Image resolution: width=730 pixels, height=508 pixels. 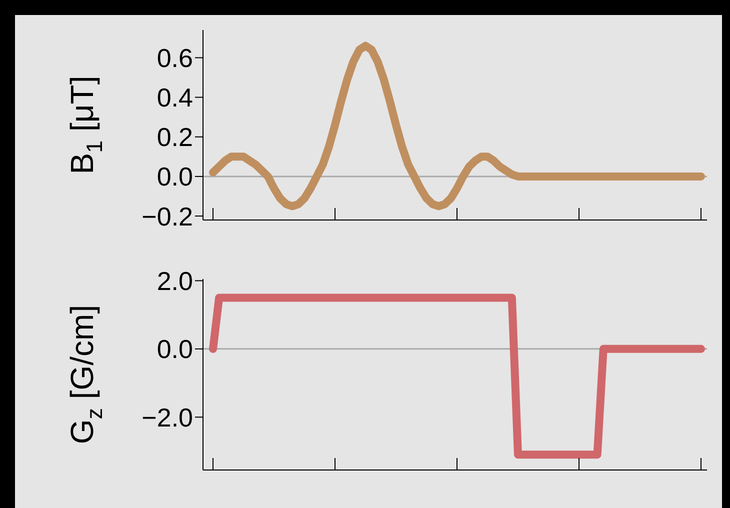 What do you see at coordinates (174, 137) in the screenshot?
I see `y-tick-label: 0.2` at bounding box center [174, 137].